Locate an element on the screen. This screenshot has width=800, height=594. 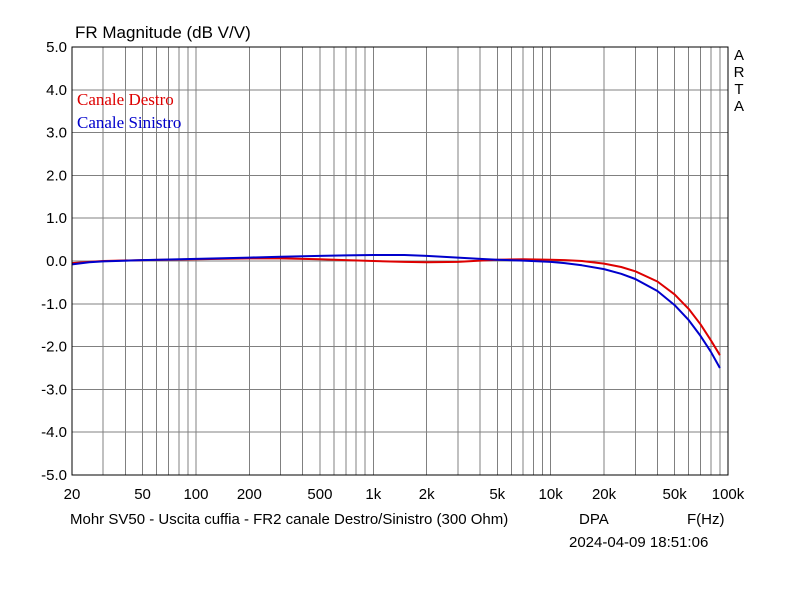
footer-datetime: 2024-04-09 18:51:06 is located at coordinates (639, 542).